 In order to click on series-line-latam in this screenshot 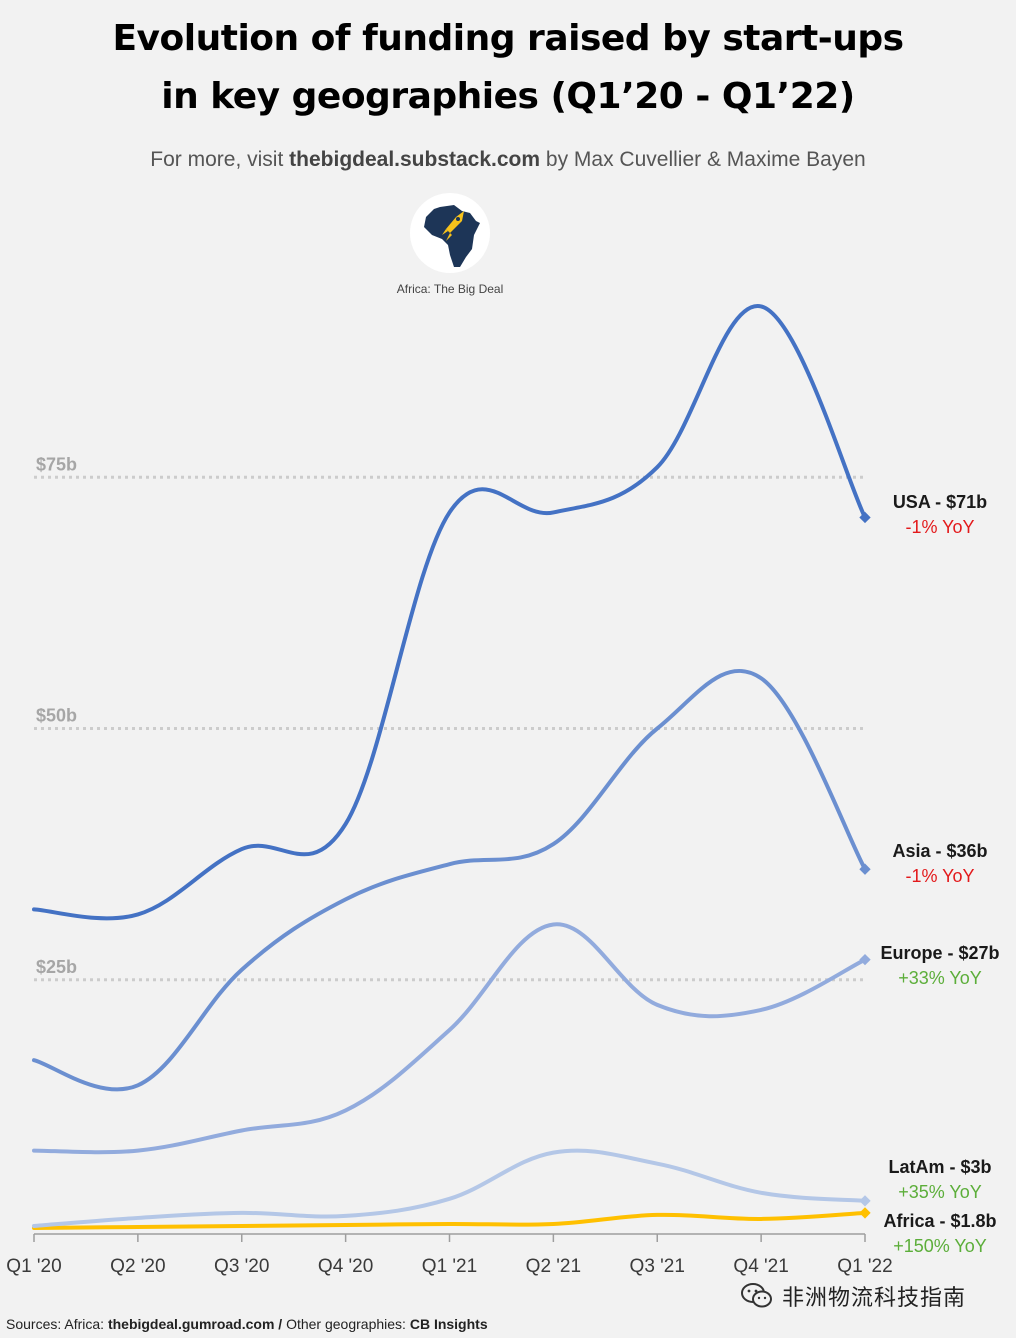, I will do `click(449, 1188)`.